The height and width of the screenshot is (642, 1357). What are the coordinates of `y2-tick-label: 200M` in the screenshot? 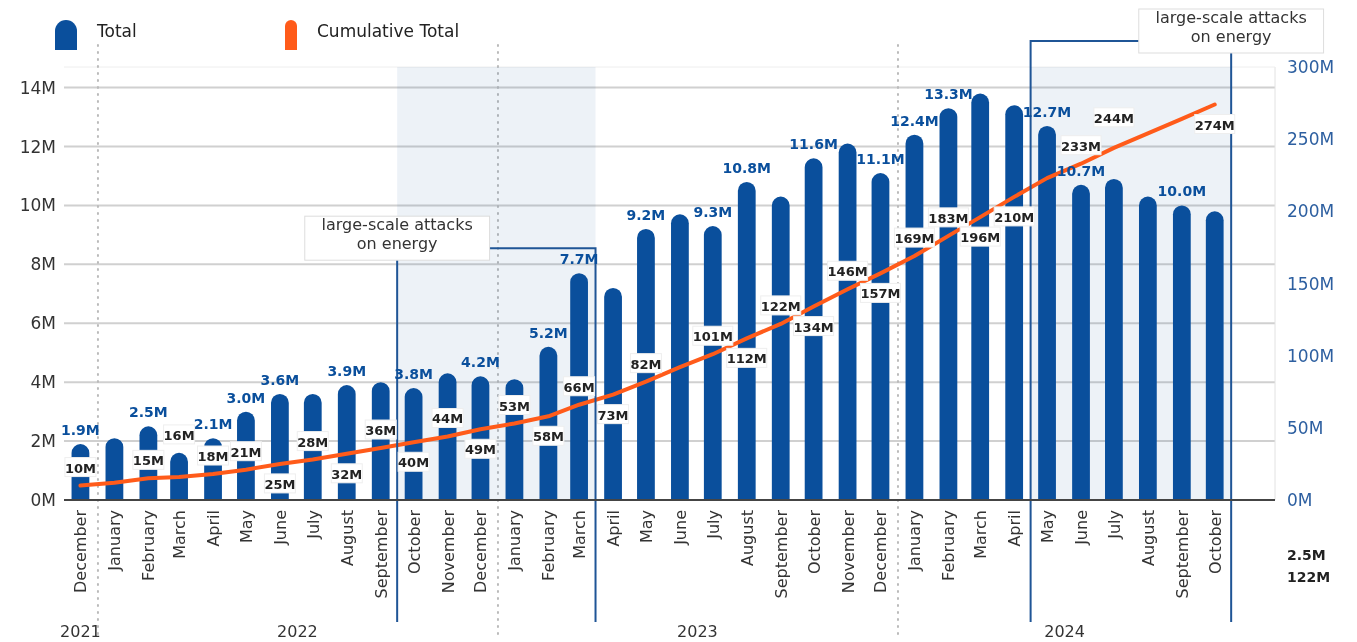 It's located at (1311, 211).